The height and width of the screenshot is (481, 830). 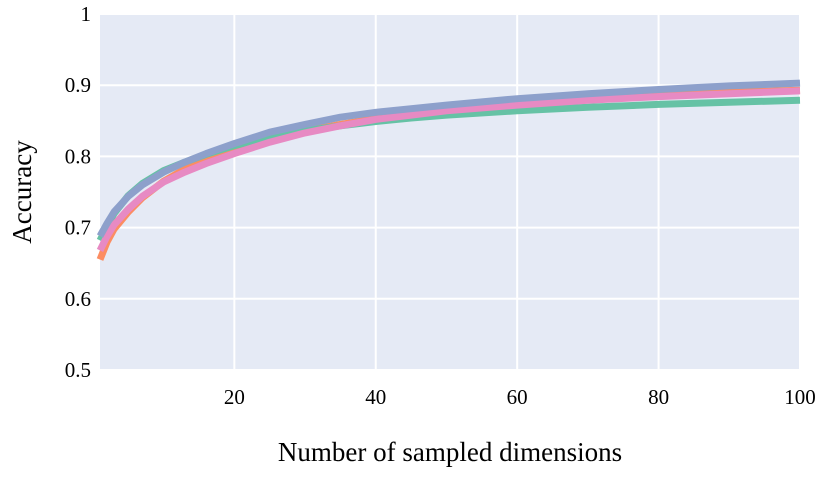 What do you see at coordinates (234, 397) in the screenshot?
I see `x-tick-label: 20` at bounding box center [234, 397].